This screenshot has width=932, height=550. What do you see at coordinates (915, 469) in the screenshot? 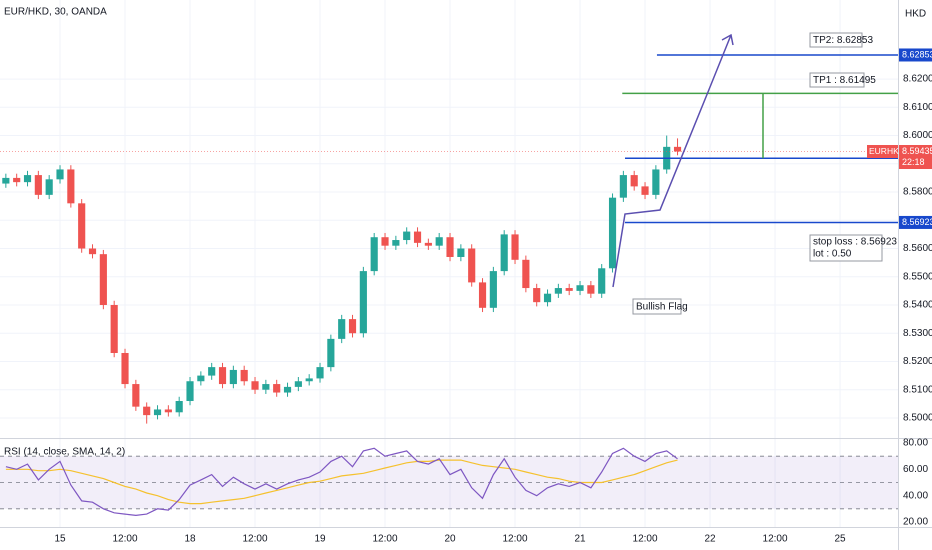
I see `rsi-tick-label: 60.00` at bounding box center [915, 469].